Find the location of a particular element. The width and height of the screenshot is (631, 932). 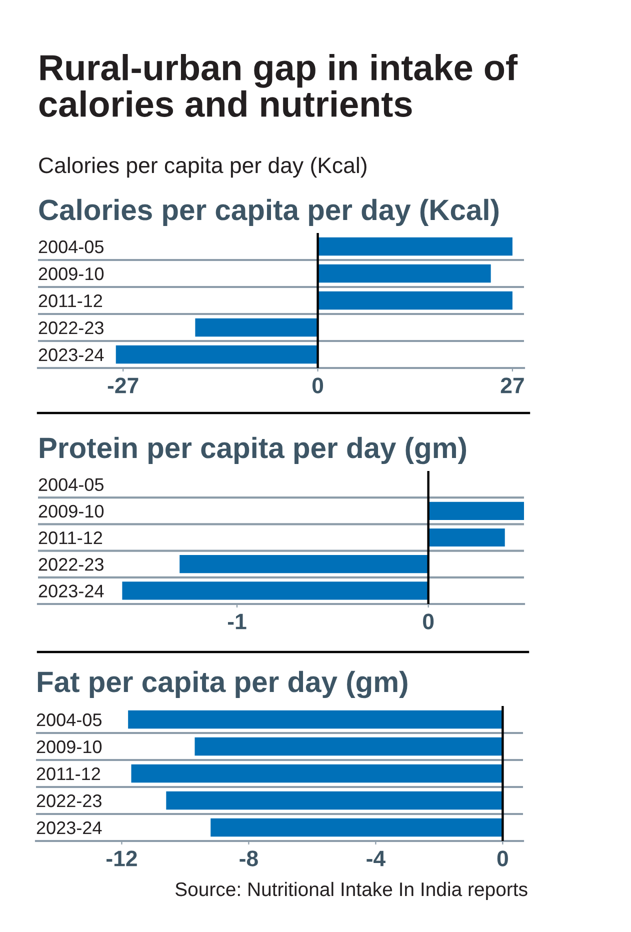

x-tick-label: -4 is located at coordinates (376, 858).